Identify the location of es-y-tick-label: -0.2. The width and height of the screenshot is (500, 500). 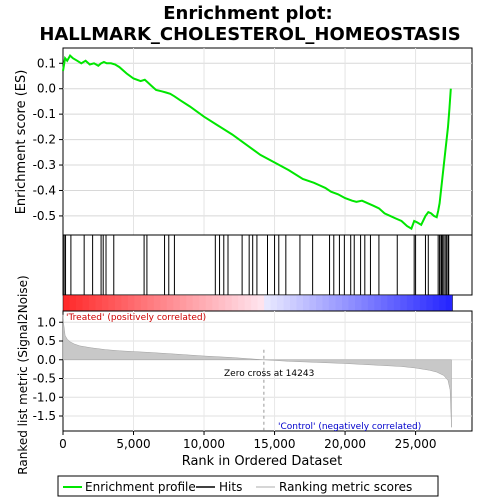
(44, 140).